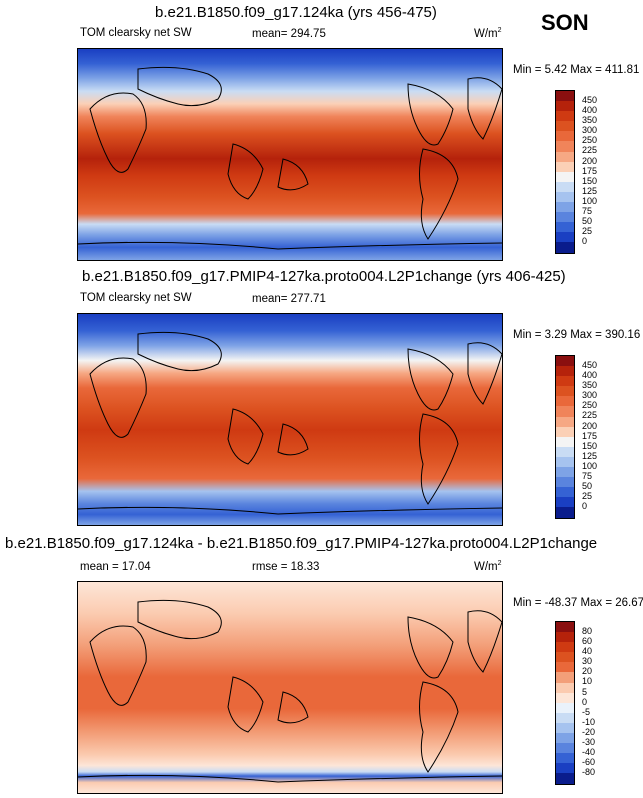  Describe the element at coordinates (589, 752) in the screenshot. I see `colorbar-tick-label: -40` at that location.